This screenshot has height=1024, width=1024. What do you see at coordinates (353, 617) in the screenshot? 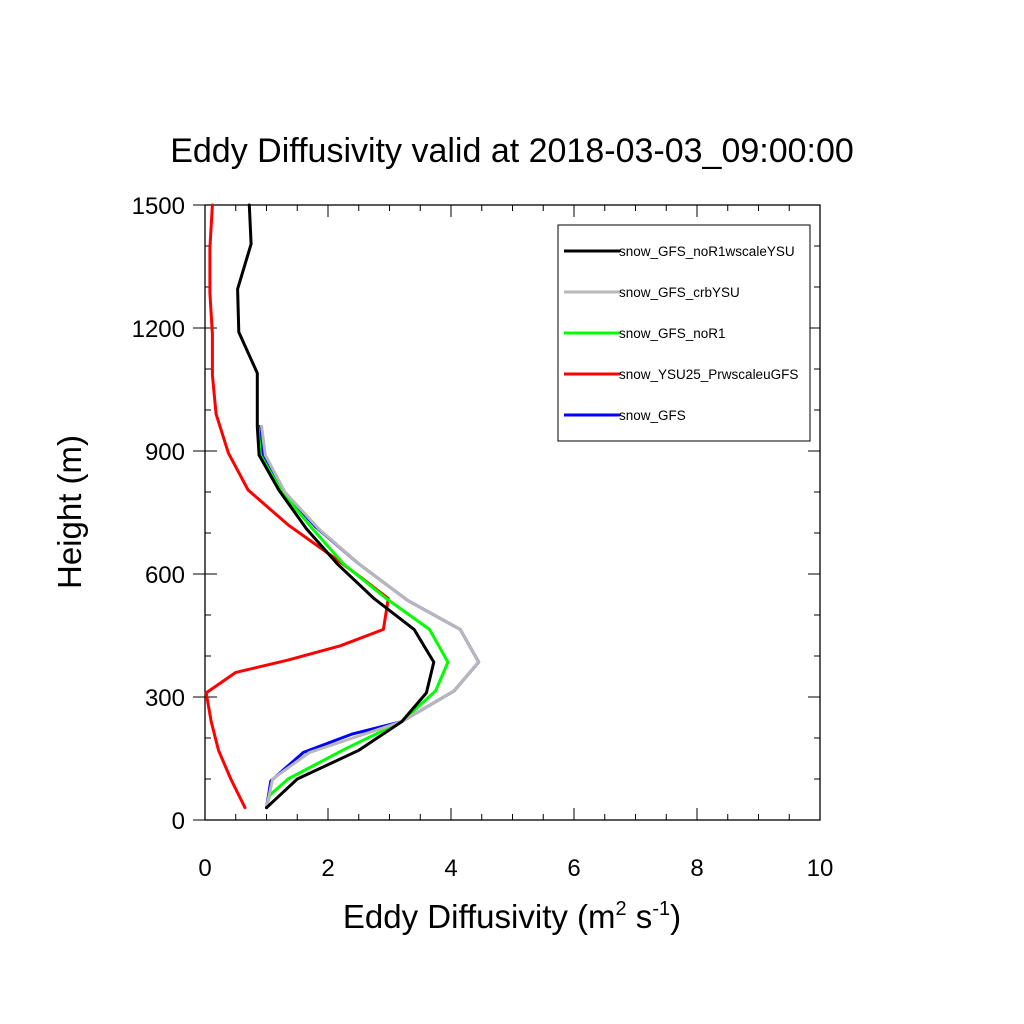
I see `series-line-snow-gfs-nor1` at bounding box center [353, 617].